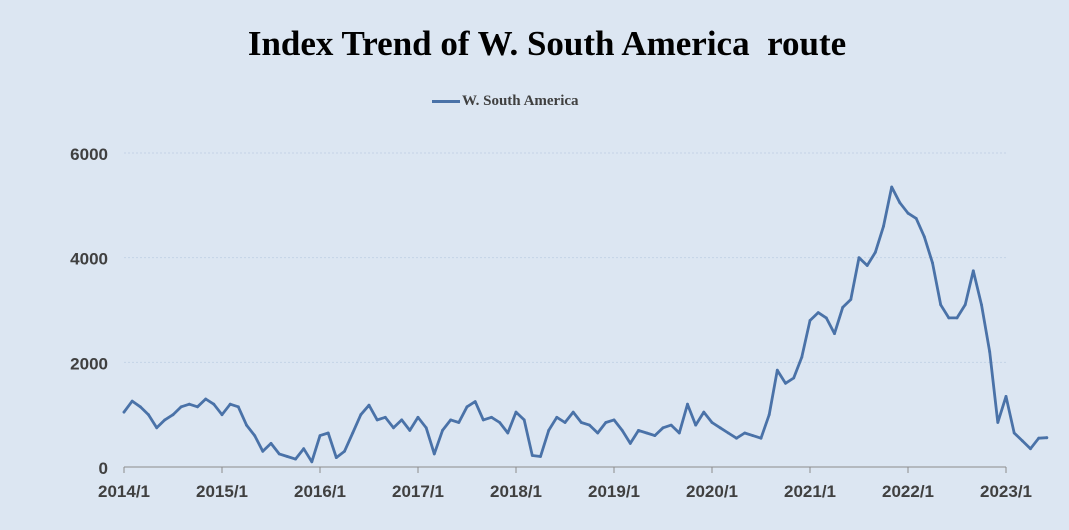 The height and width of the screenshot is (530, 1069). I want to click on x-tick-label: 2017/1, so click(418, 491).